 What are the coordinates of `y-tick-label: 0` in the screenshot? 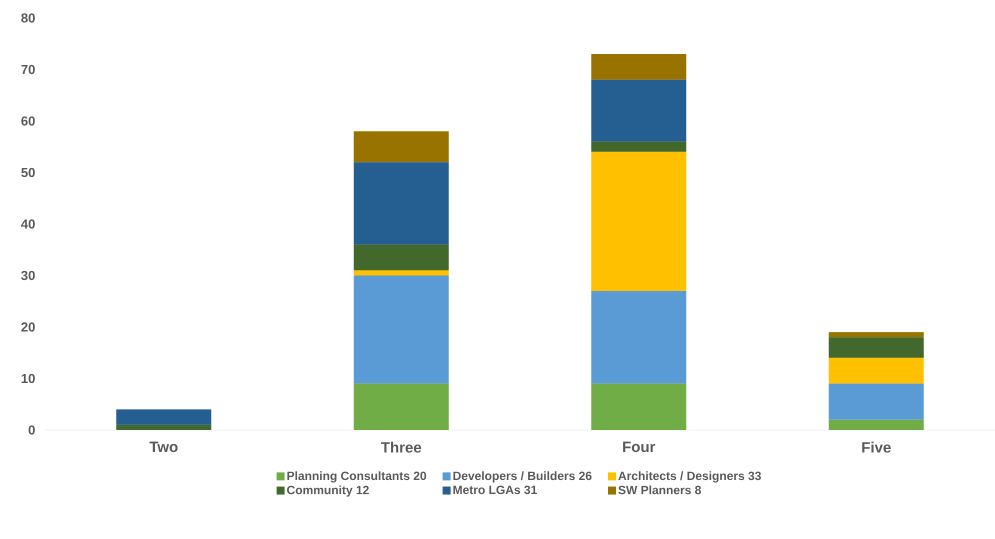 It's located at (31, 430).